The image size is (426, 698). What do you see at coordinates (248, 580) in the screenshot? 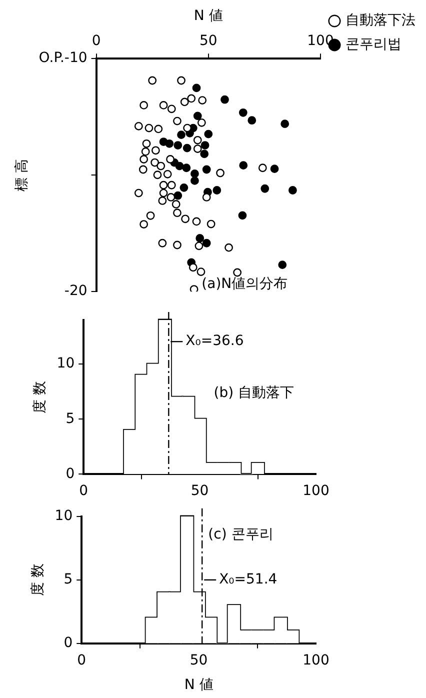
I see `ref-line-label: X₀=51.4` at bounding box center [248, 580].